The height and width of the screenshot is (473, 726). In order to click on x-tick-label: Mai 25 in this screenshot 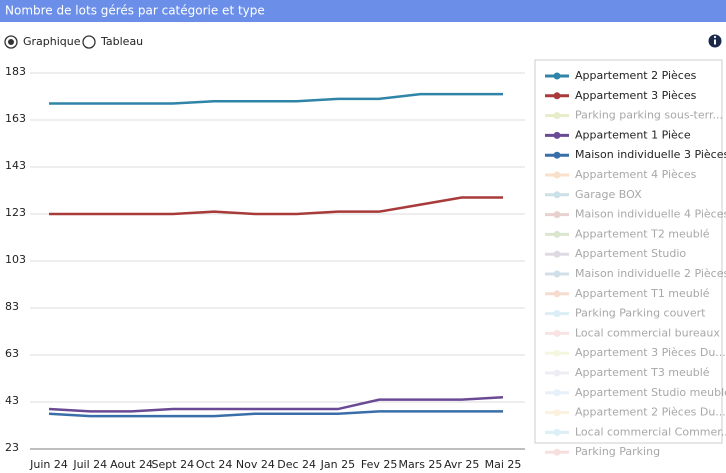, I will do `click(503, 464)`.